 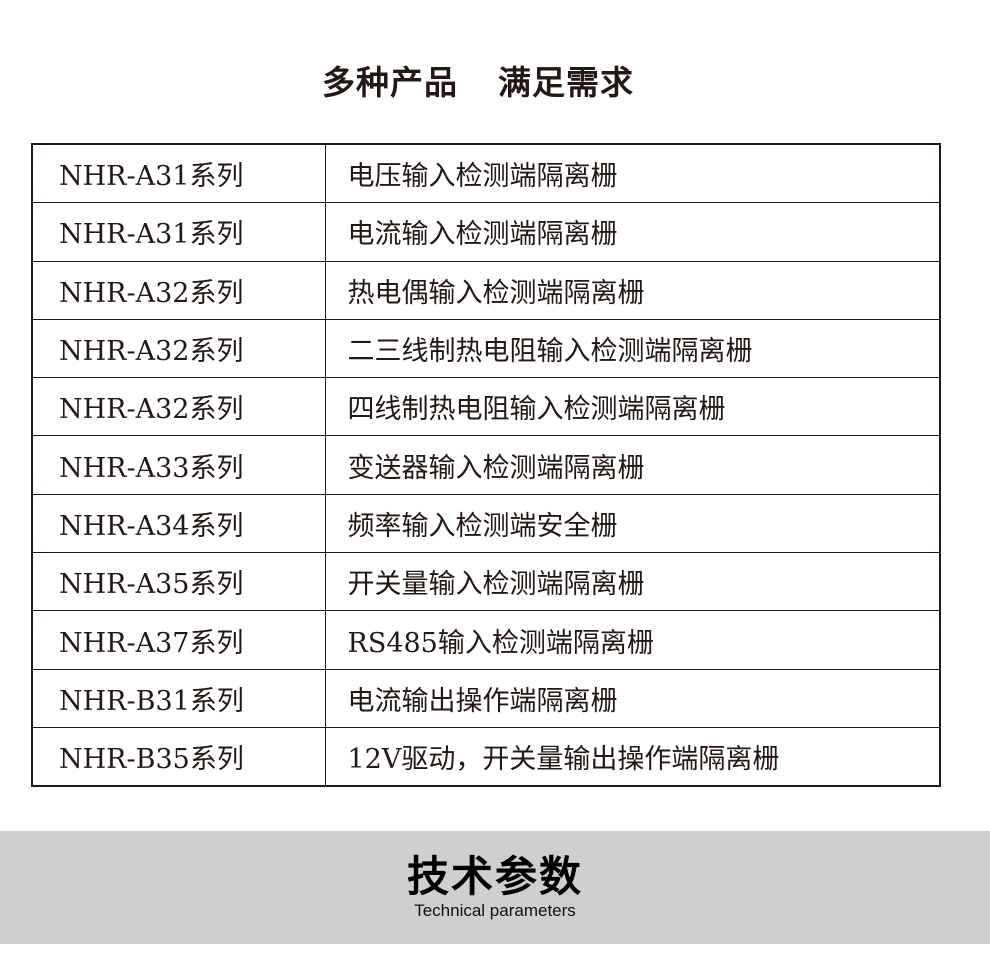 I want to click on title-part-2: 满足需求, so click(x=566, y=82).